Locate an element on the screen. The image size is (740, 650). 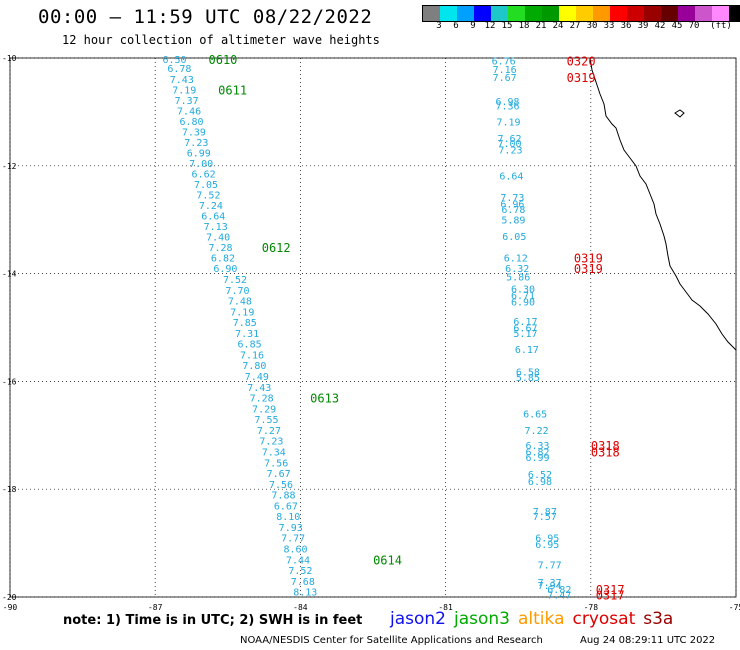
wave-height-label: 6.67 is located at coordinates (525, 329).